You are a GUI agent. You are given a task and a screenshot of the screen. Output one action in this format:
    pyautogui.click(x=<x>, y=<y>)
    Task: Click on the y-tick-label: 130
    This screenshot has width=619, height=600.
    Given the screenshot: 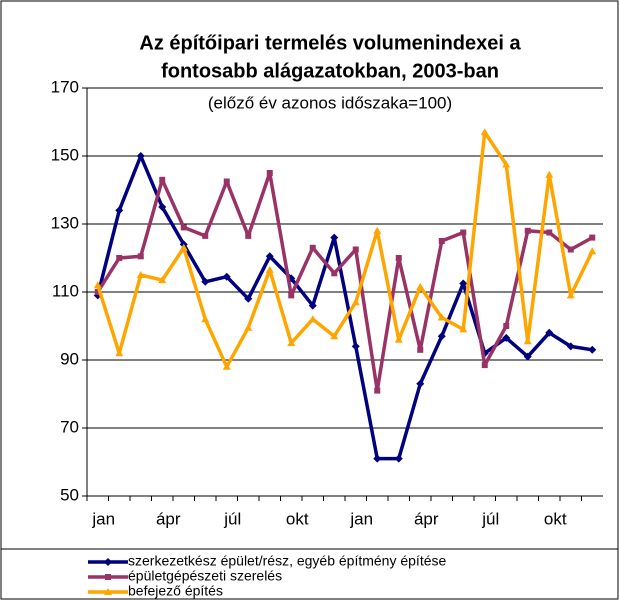 What is the action you would take?
    pyautogui.click(x=65, y=222)
    